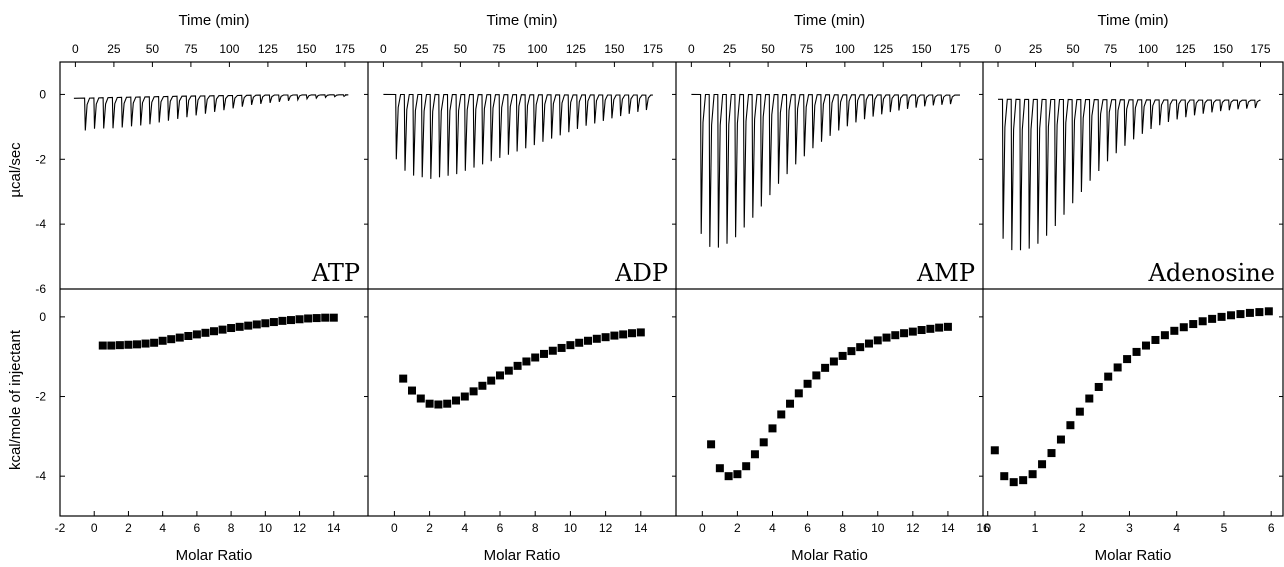 This screenshot has height=567, width=1284. What do you see at coordinates (1133, 435) in the screenshot?
I see `heats-panel-4: 0 1 2 3 4 5 6 Molar Ratio` at bounding box center [1133, 435].